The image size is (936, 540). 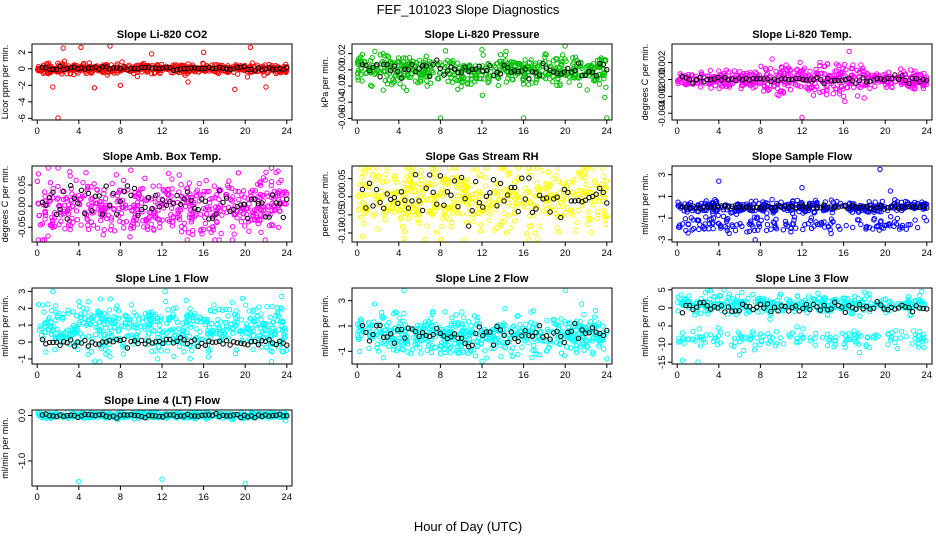 I want to click on x-tick-label: 8, so click(x=440, y=131).